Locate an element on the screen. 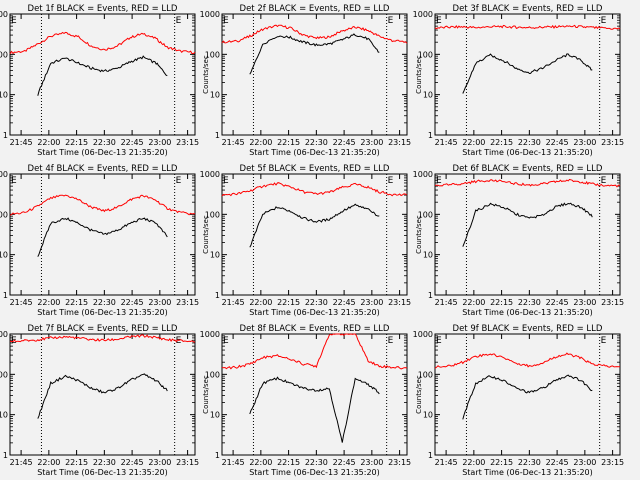  panel-title: Det 6f BLACK = Events, RED = LLD is located at coordinates (528, 169).